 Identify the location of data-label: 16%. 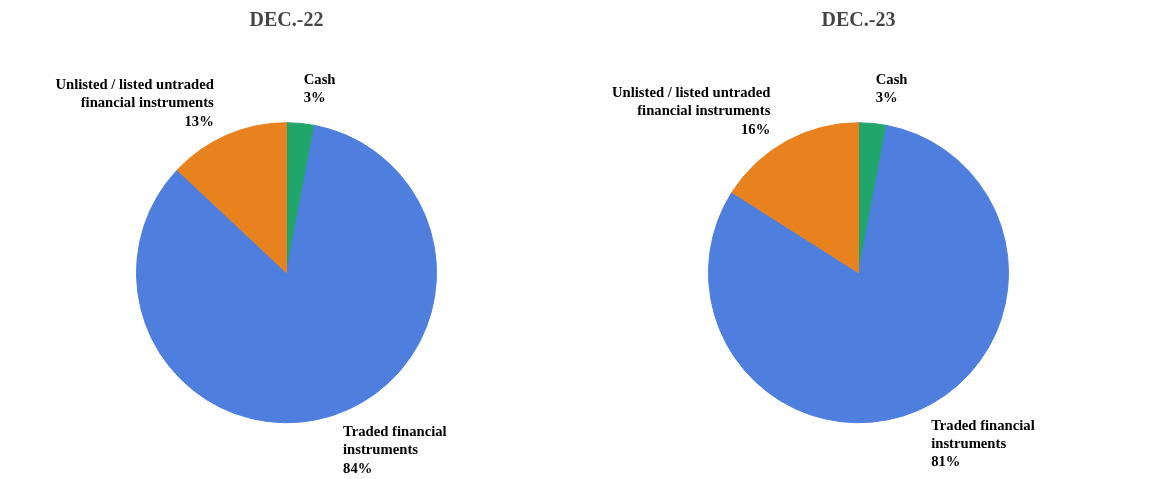
(756, 128).